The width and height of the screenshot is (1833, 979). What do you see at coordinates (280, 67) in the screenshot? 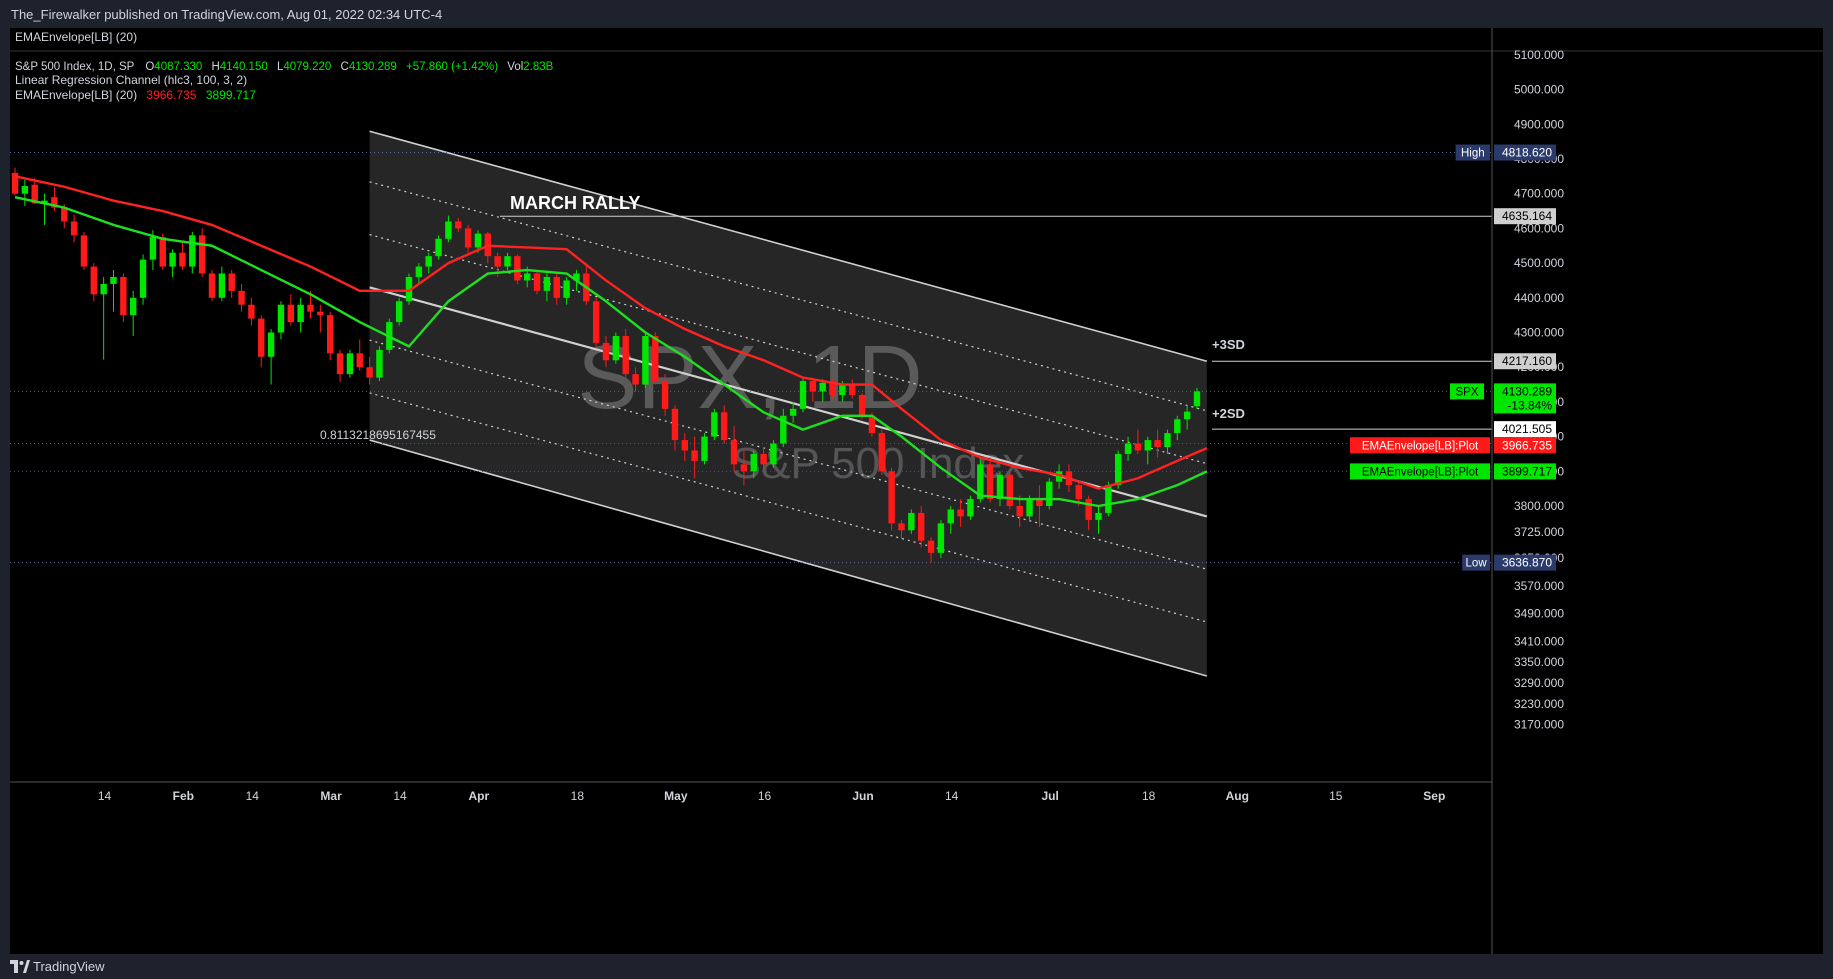
I see `legend-l-label: L` at bounding box center [280, 67].